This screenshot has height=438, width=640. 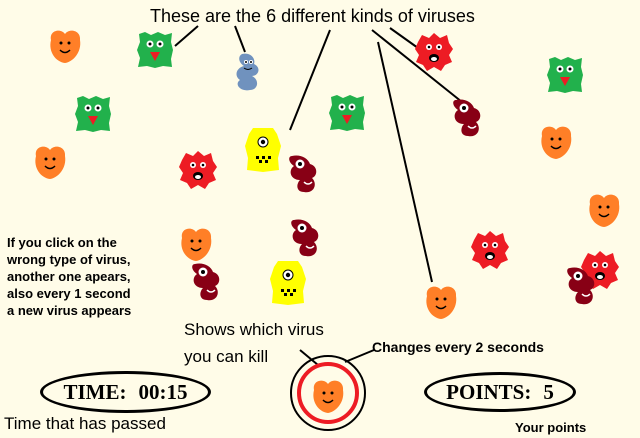 What do you see at coordinates (404, 38) in the screenshot?
I see `title-pointer-red` at bounding box center [404, 38].